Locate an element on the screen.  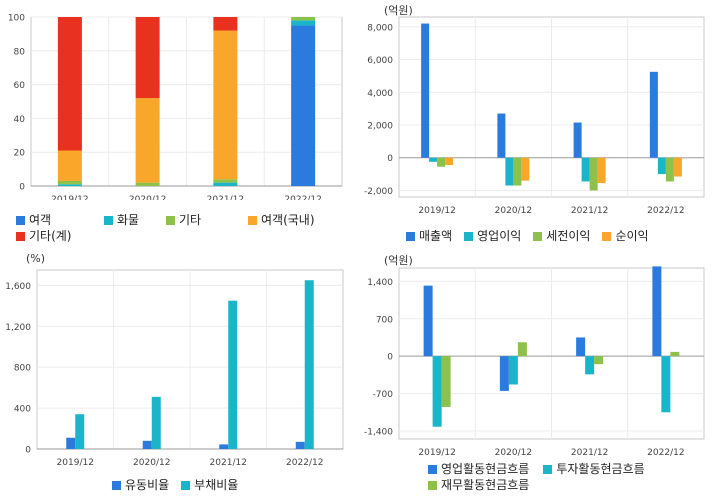
y-tick-label: 6,000 is located at coordinates (380, 61).